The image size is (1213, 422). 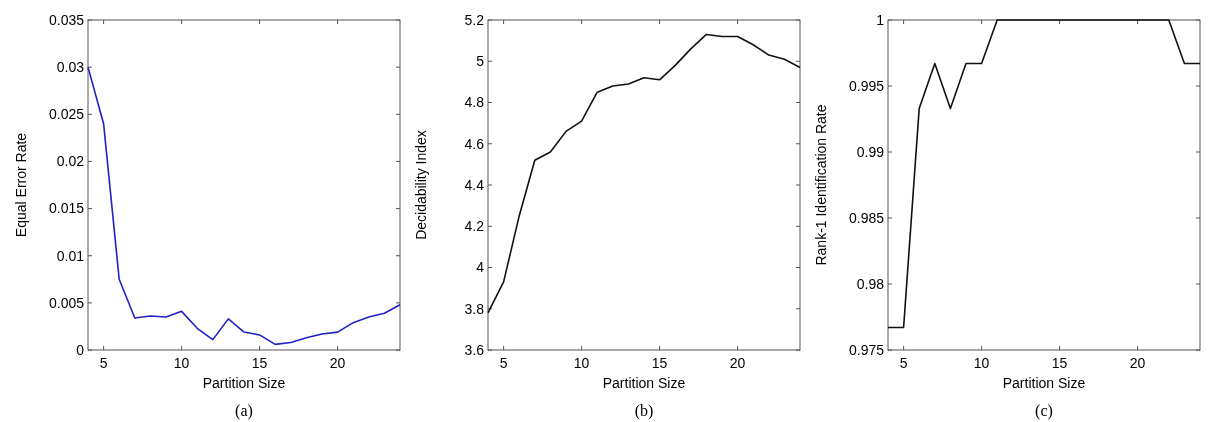 What do you see at coordinates (474, 308) in the screenshot?
I see `y-tick-label: 3.8` at bounding box center [474, 308].